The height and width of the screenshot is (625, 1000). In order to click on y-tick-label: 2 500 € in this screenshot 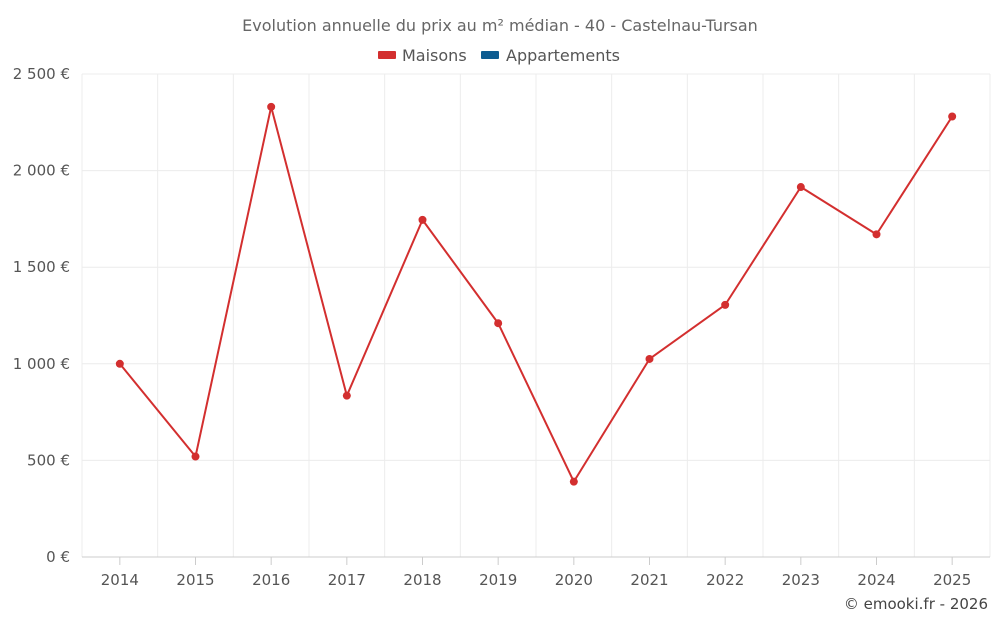, I will do `click(41, 74)`.